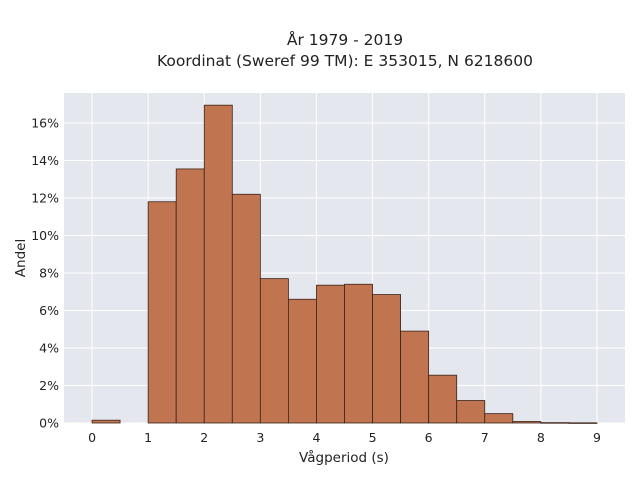 This screenshot has width=640, height=480. I want to click on y-axis-label: Andel, so click(21, 258).